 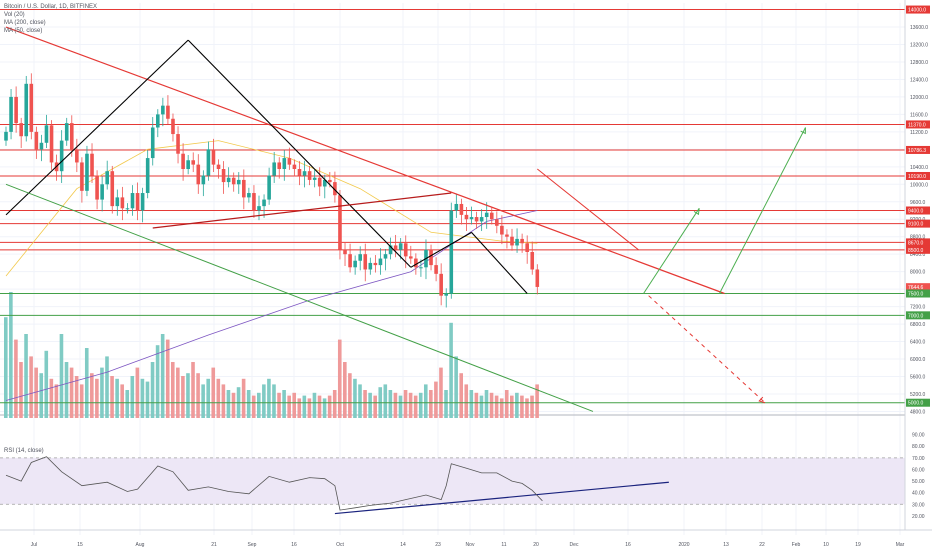 I want to click on price-level-label: 10786.3, so click(x=917, y=151).